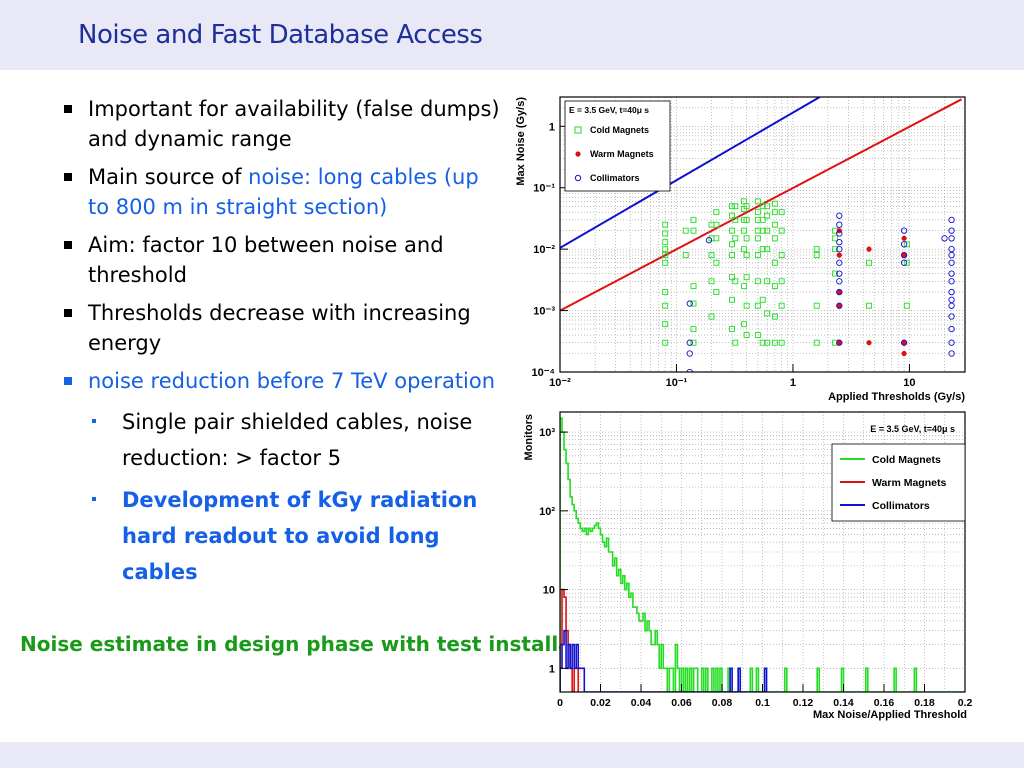 Image resolution: width=1024 pixels, height=768 pixels. What do you see at coordinates (544, 312) in the screenshot?
I see `y-tick-label: 10⁻³` at bounding box center [544, 312].